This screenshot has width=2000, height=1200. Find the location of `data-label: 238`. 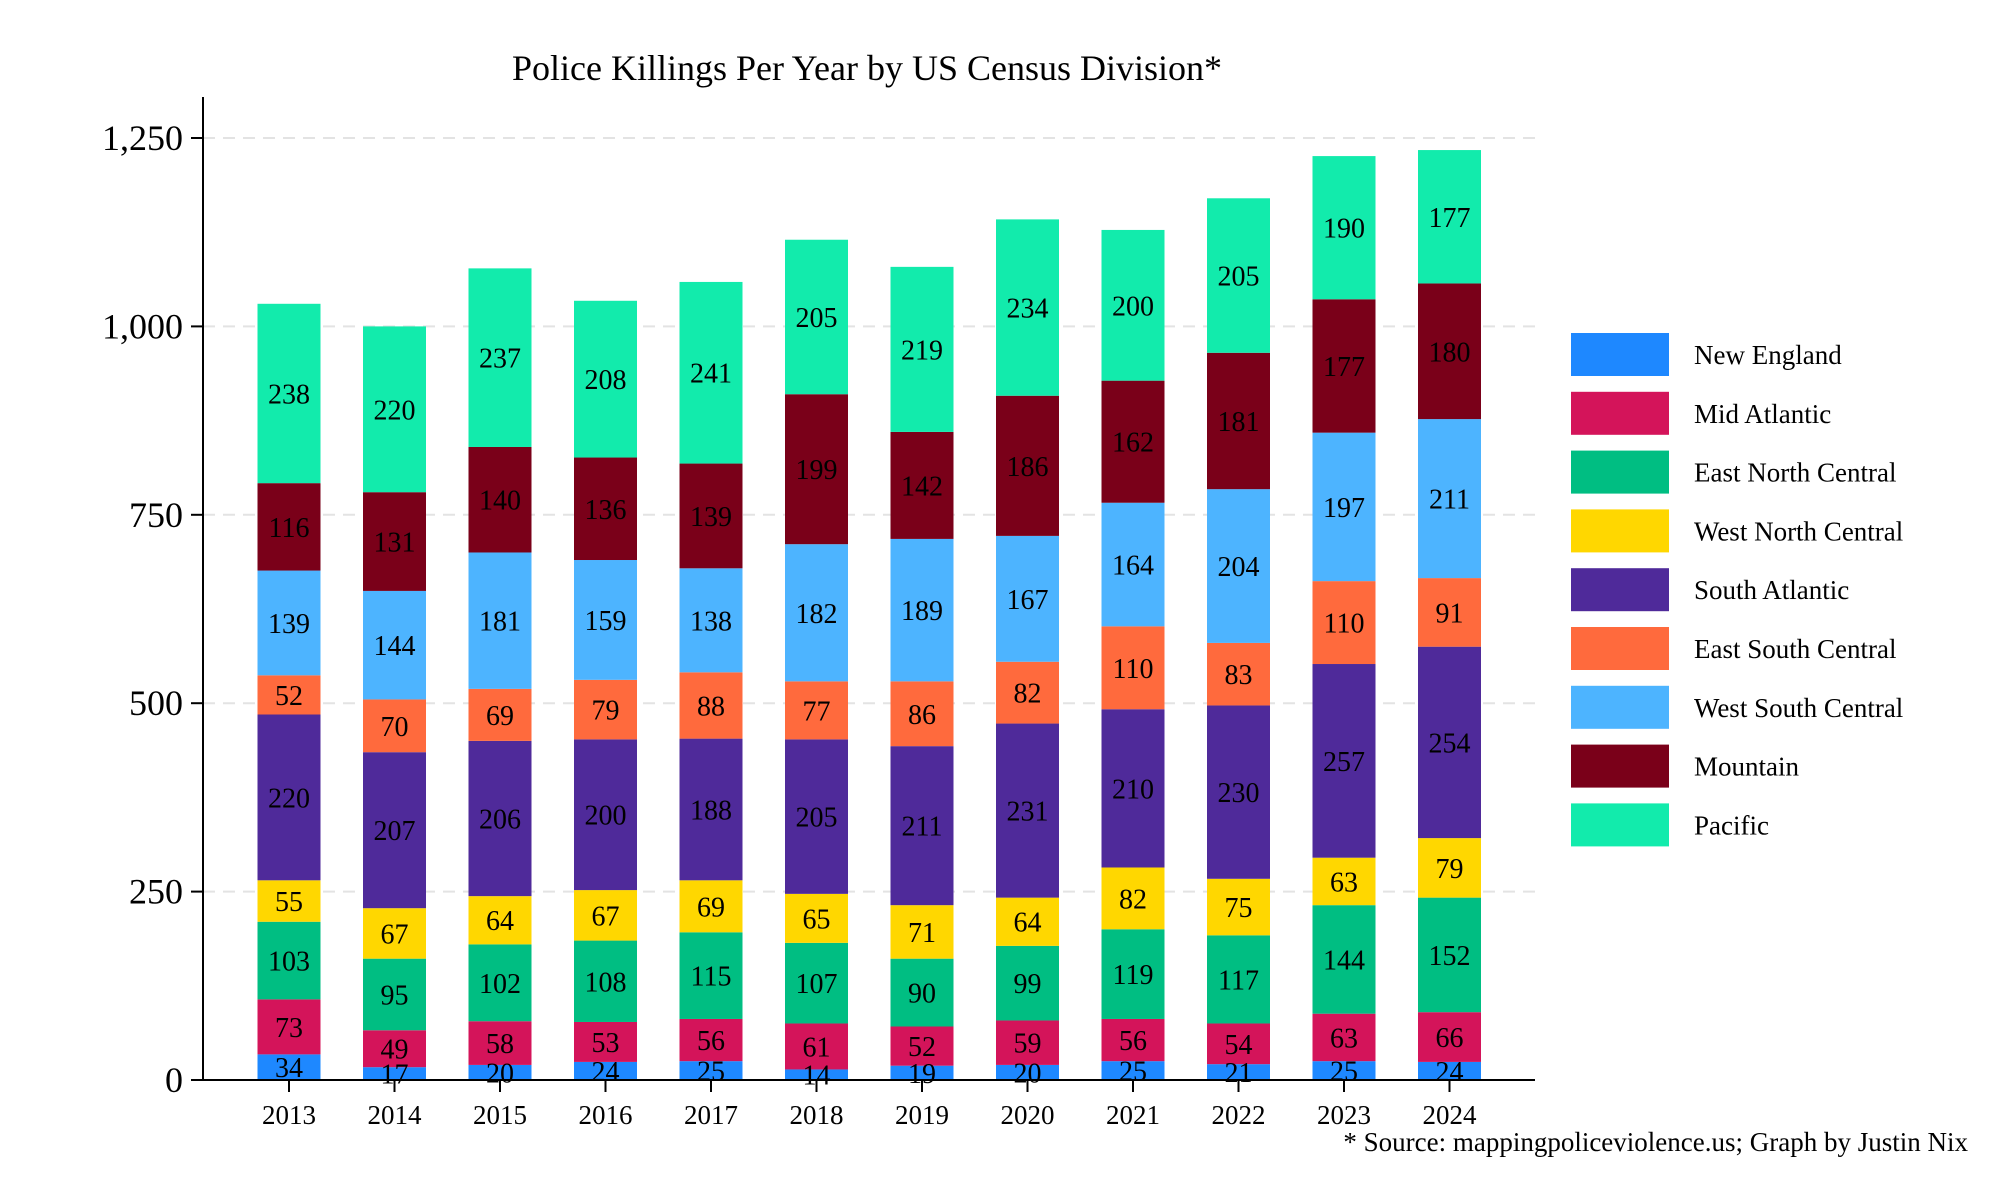

data-label: 238 is located at coordinates (289, 394).